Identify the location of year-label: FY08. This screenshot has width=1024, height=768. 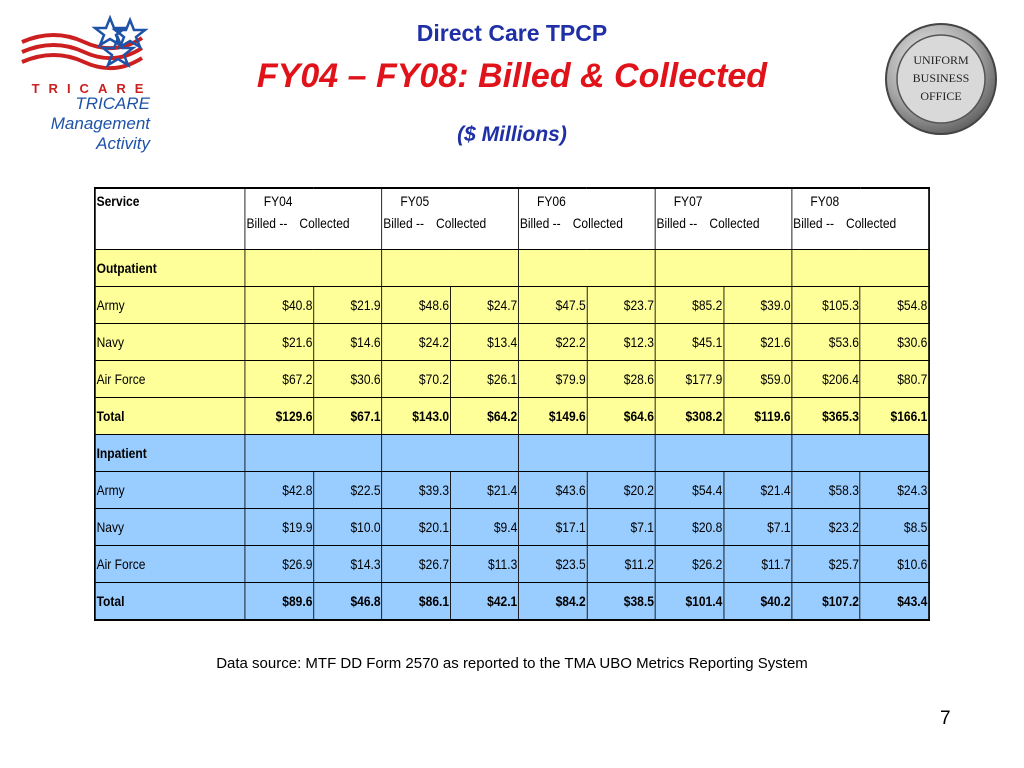
(825, 201).